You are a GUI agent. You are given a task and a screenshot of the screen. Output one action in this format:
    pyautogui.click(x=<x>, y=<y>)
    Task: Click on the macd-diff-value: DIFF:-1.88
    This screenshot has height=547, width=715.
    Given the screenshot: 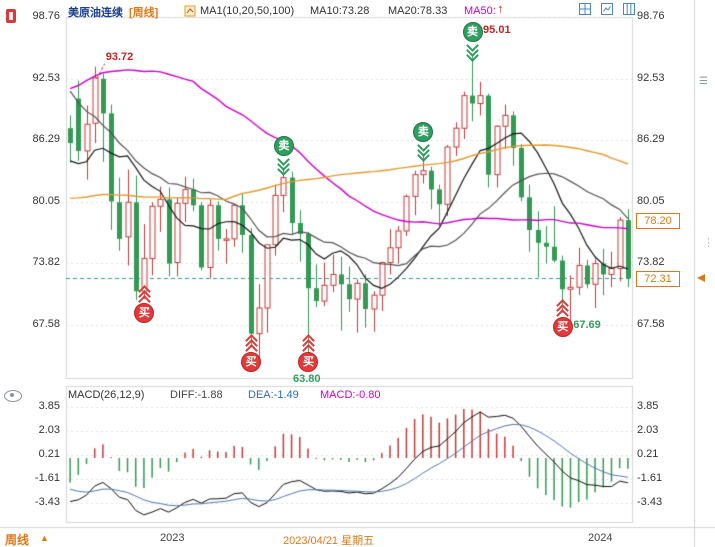 What is the action you would take?
    pyautogui.click(x=196, y=395)
    